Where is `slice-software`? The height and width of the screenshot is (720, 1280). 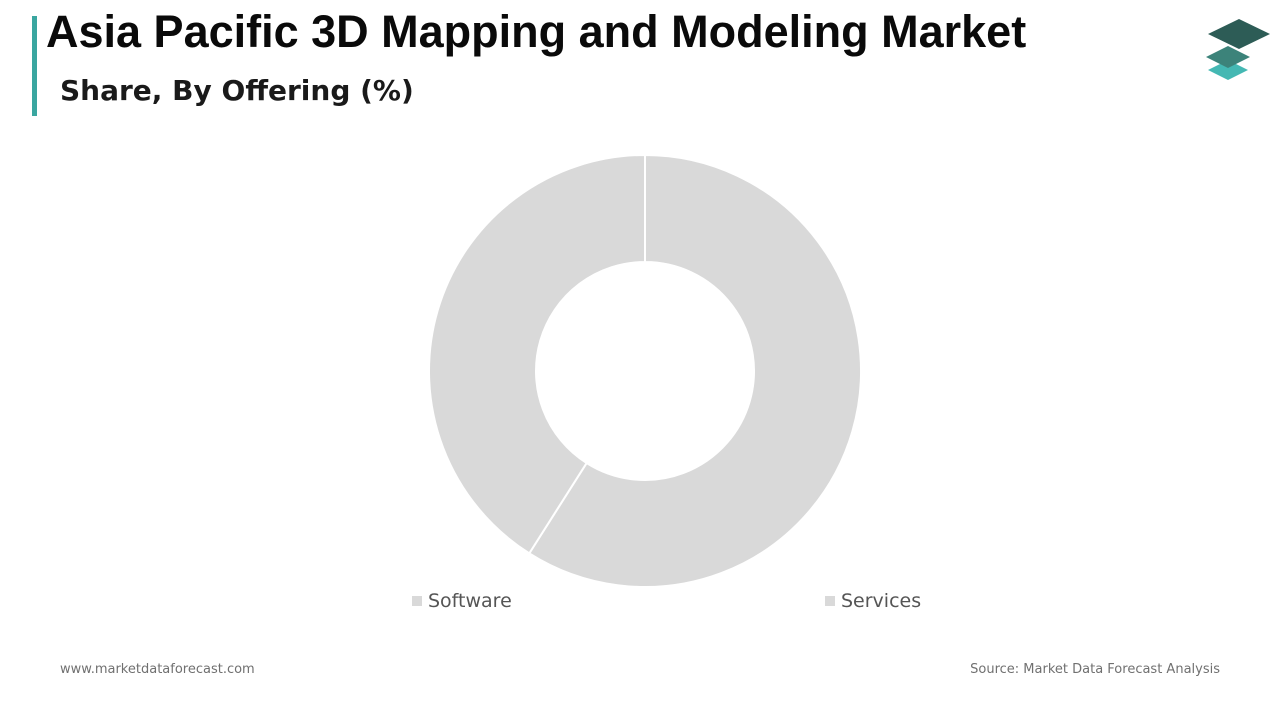
slice-software is located at coordinates (537, 354).